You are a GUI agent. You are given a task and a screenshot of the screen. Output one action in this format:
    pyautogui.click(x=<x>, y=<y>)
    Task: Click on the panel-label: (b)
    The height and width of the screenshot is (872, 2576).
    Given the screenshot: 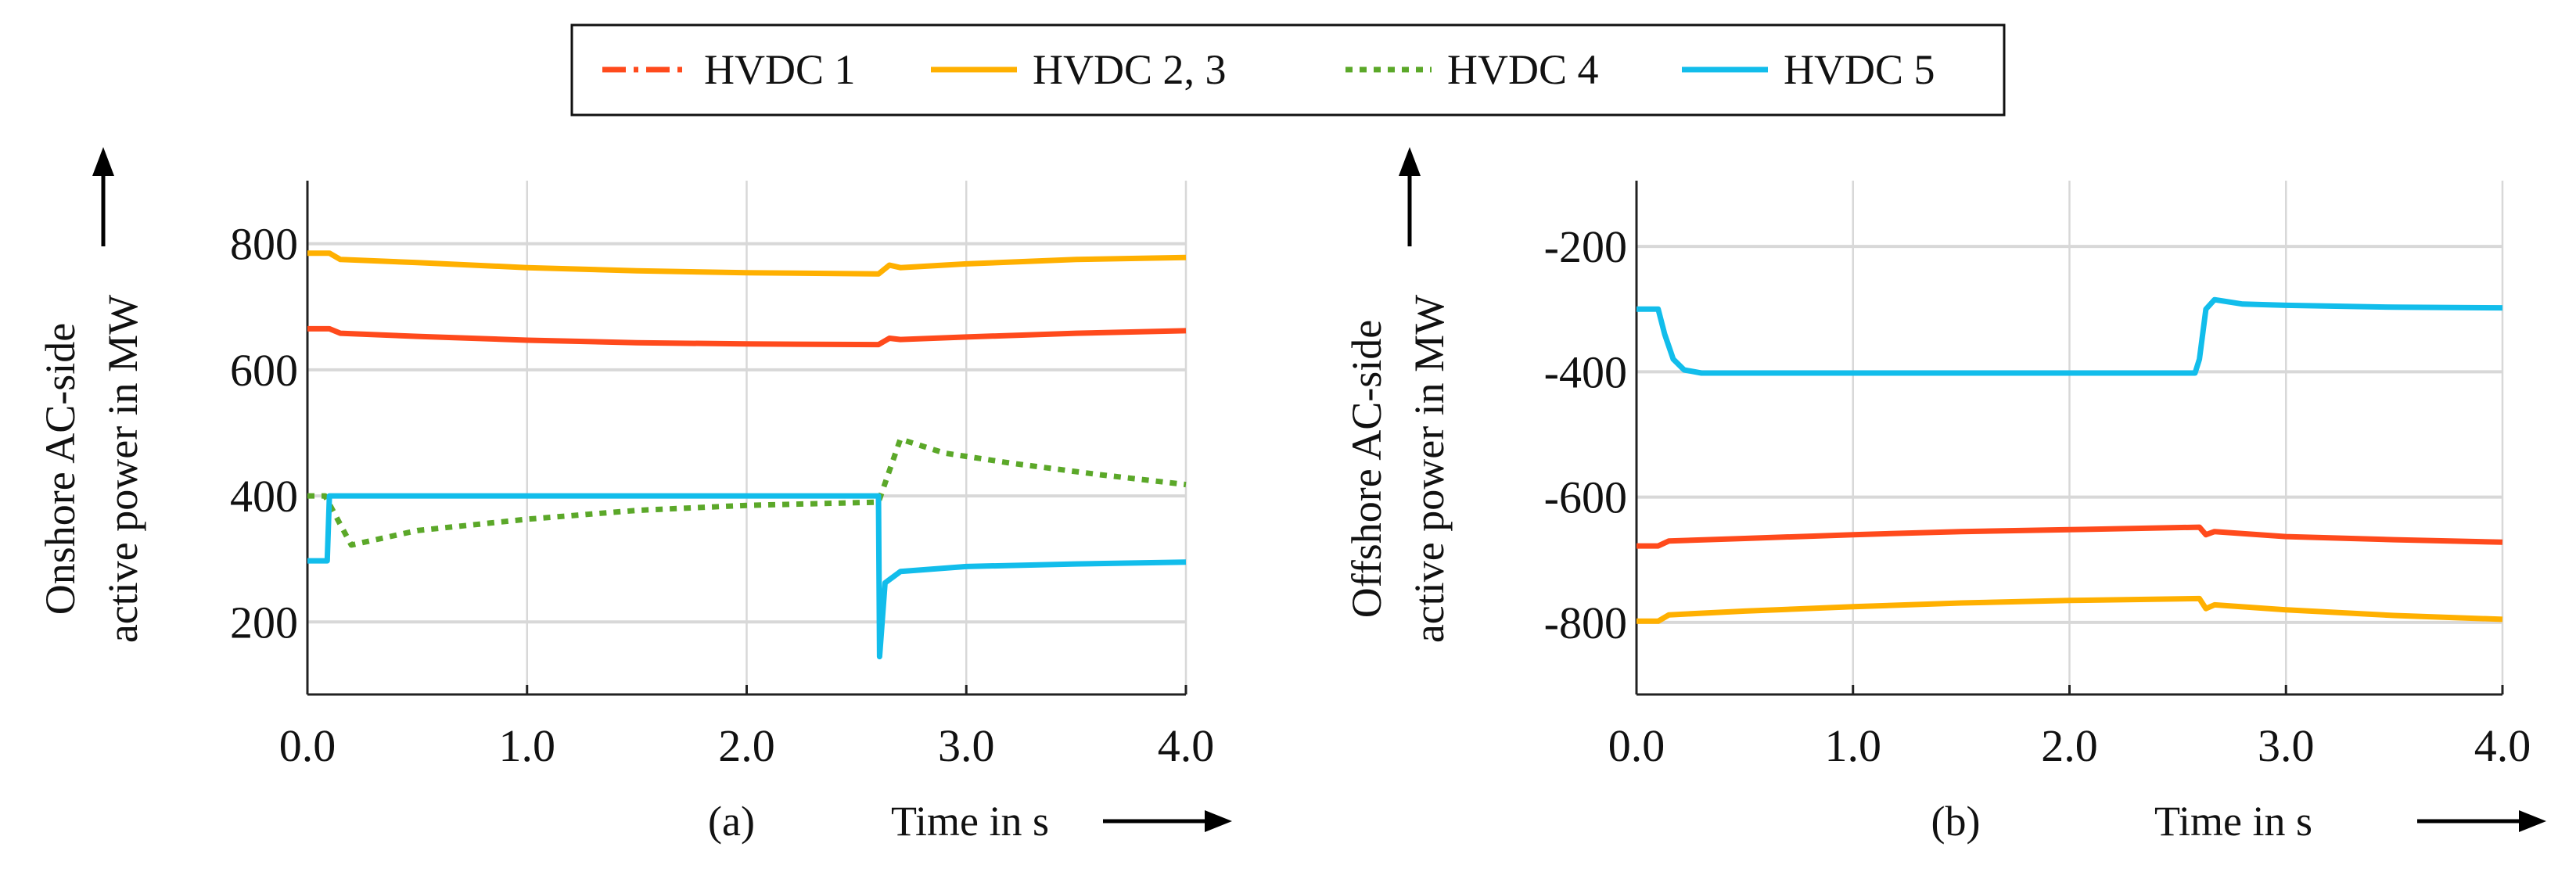 What is the action you would take?
    pyautogui.click(x=1956, y=821)
    